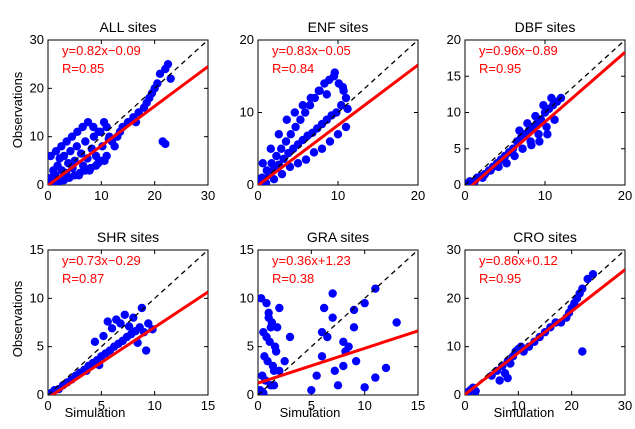 The height and width of the screenshot is (429, 635). I want to click on panel-5: GRA sites 0 5 10 15 0 5 10 15 y=0.36x+1.23 R=0.38, so click(333, 321).